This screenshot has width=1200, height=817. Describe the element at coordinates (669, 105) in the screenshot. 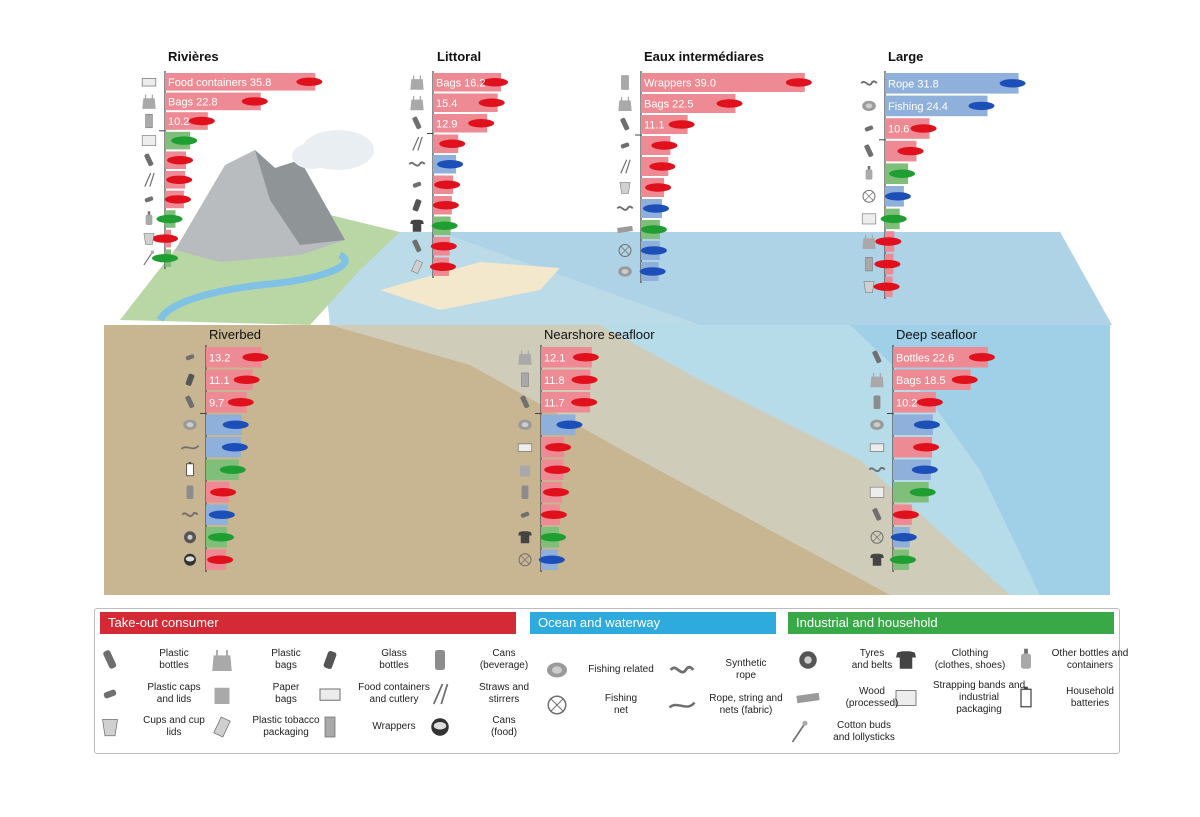

I see `bar-label: Bags 22.5` at that location.